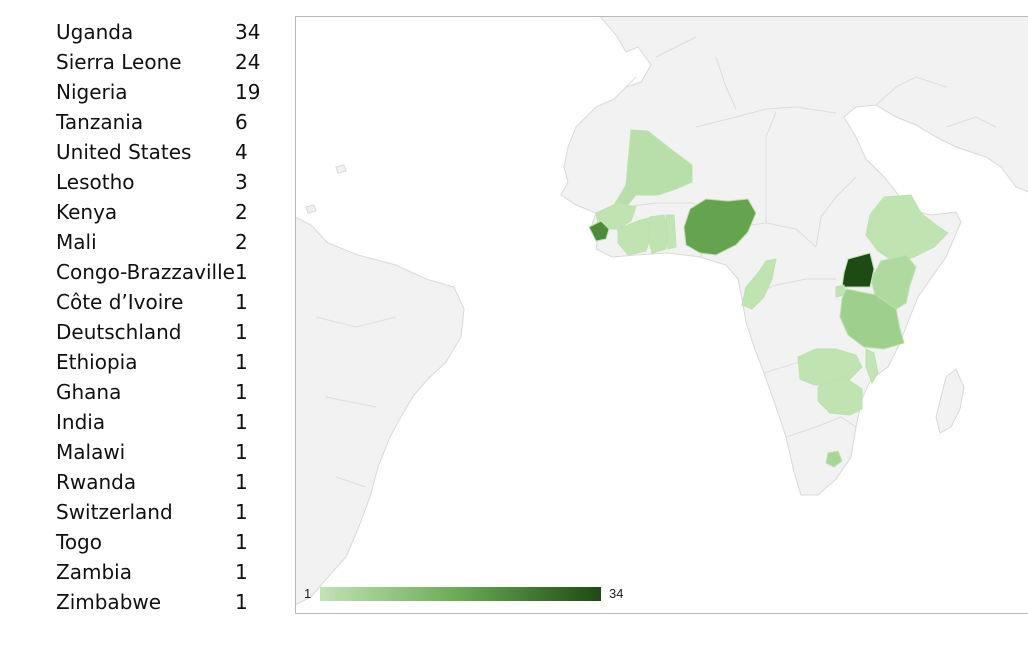 The width and height of the screenshot is (1028, 660). I want to click on country-name: Zimbabwe, so click(109, 602).